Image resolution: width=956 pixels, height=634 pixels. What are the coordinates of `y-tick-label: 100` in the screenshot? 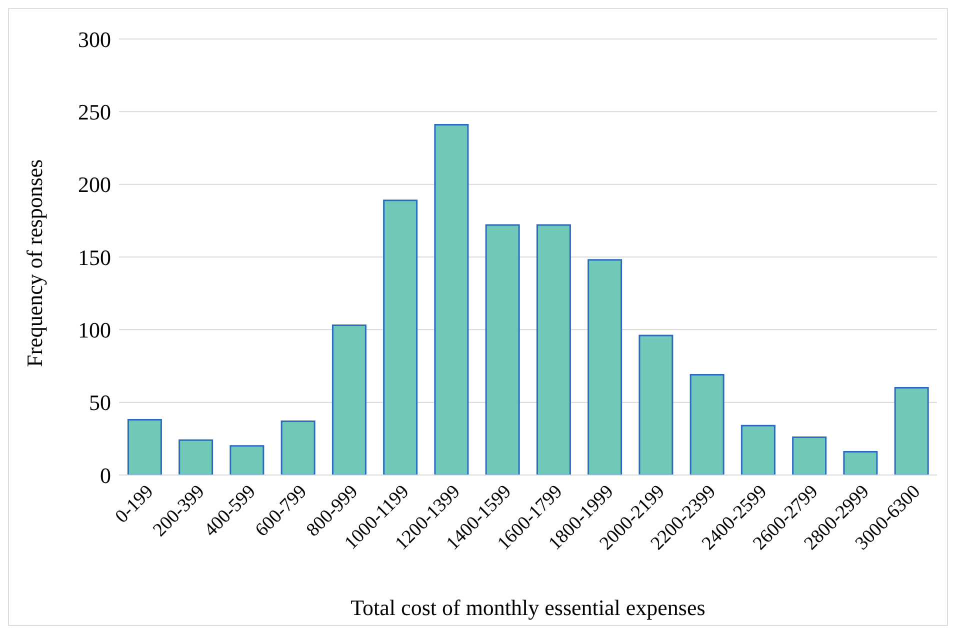 It's located at (94, 329).